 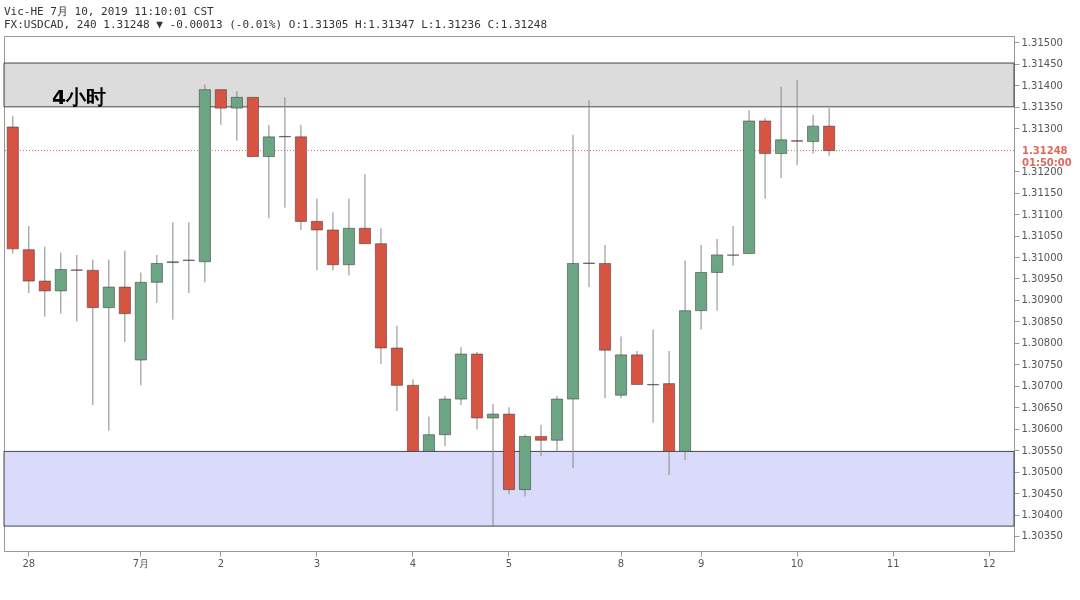 I want to click on y-tick-label: 1.31000, so click(x=1042, y=257).